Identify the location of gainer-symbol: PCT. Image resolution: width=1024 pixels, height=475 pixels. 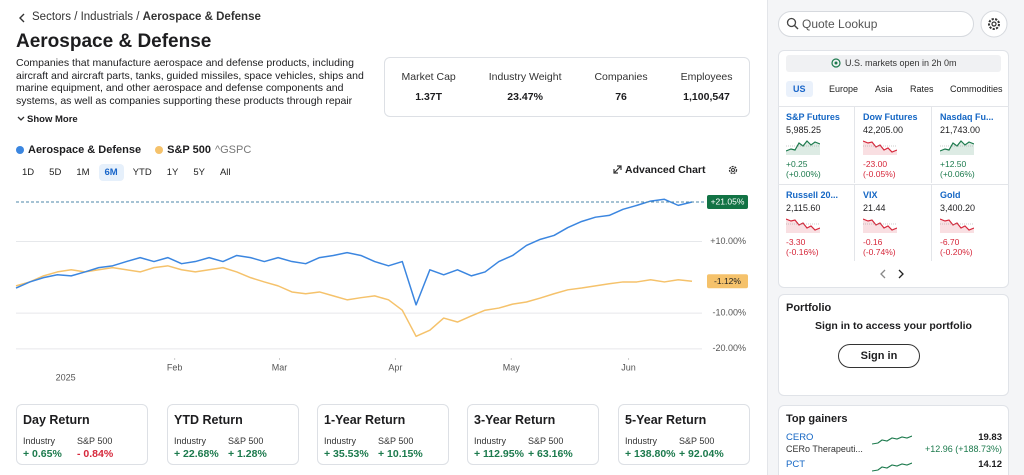
(795, 464).